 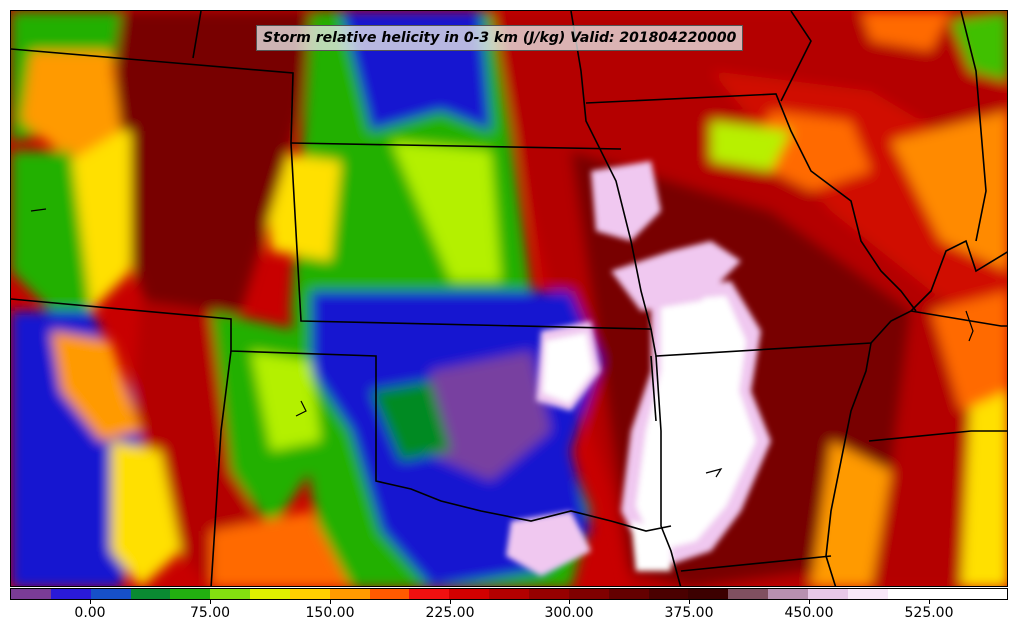 What do you see at coordinates (929, 613) in the screenshot?
I see `colorbar-tick-label: 525.00` at bounding box center [929, 613].